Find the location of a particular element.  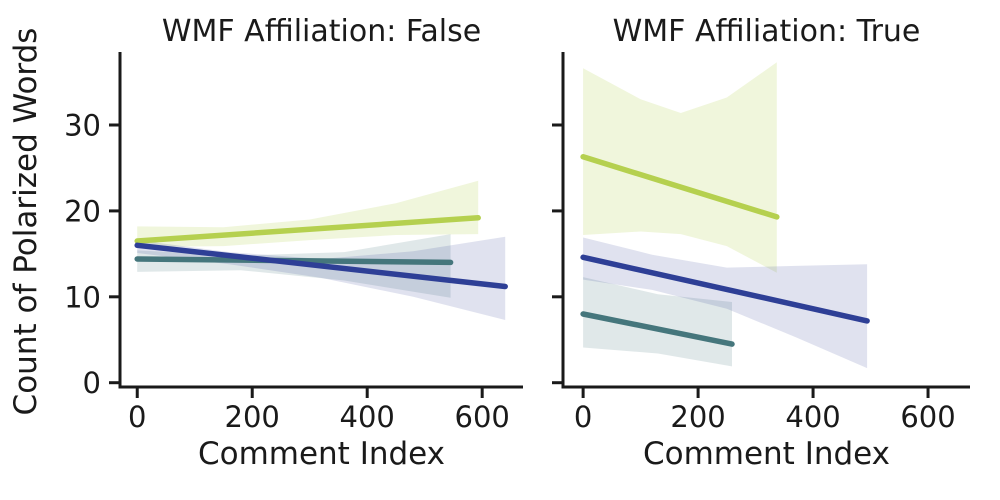

y-axis-label: Count of Polarized Words is located at coordinates (26, 222).